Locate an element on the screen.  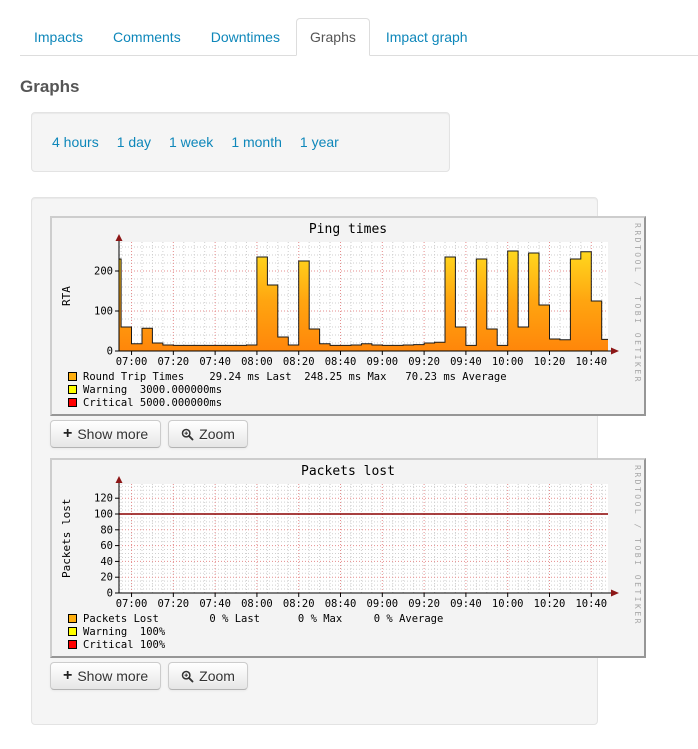
time-range-1-year: 1 year is located at coordinates (319, 142).